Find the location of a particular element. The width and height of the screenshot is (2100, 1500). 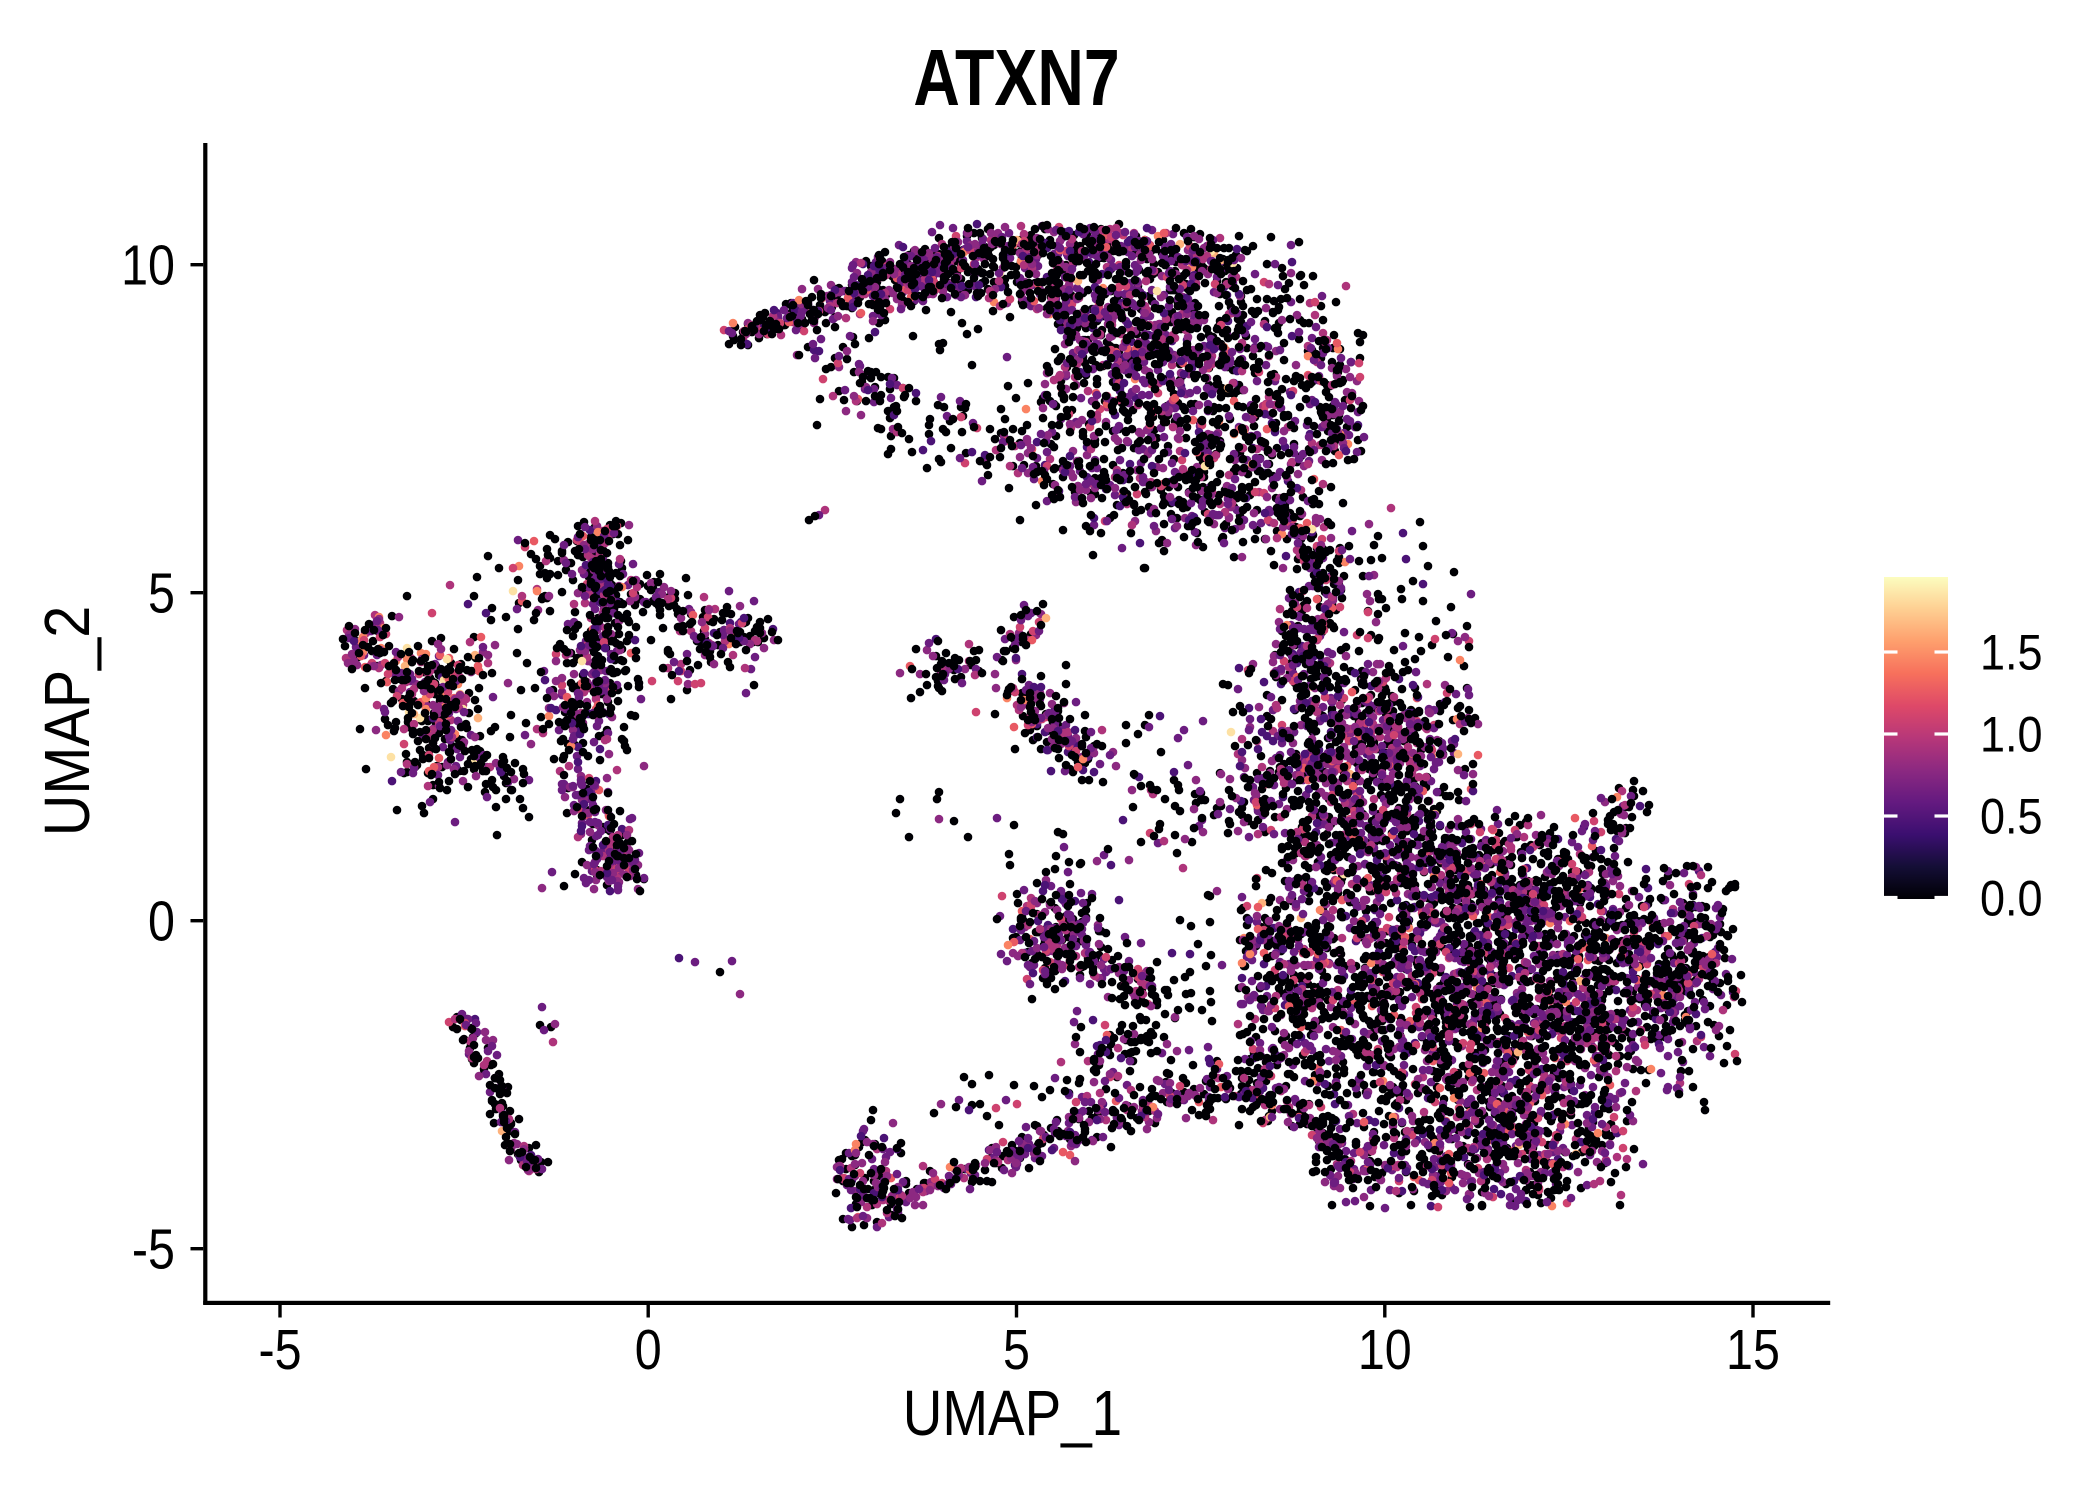

svg-text: 15 is located at coordinates (1753, 1350).